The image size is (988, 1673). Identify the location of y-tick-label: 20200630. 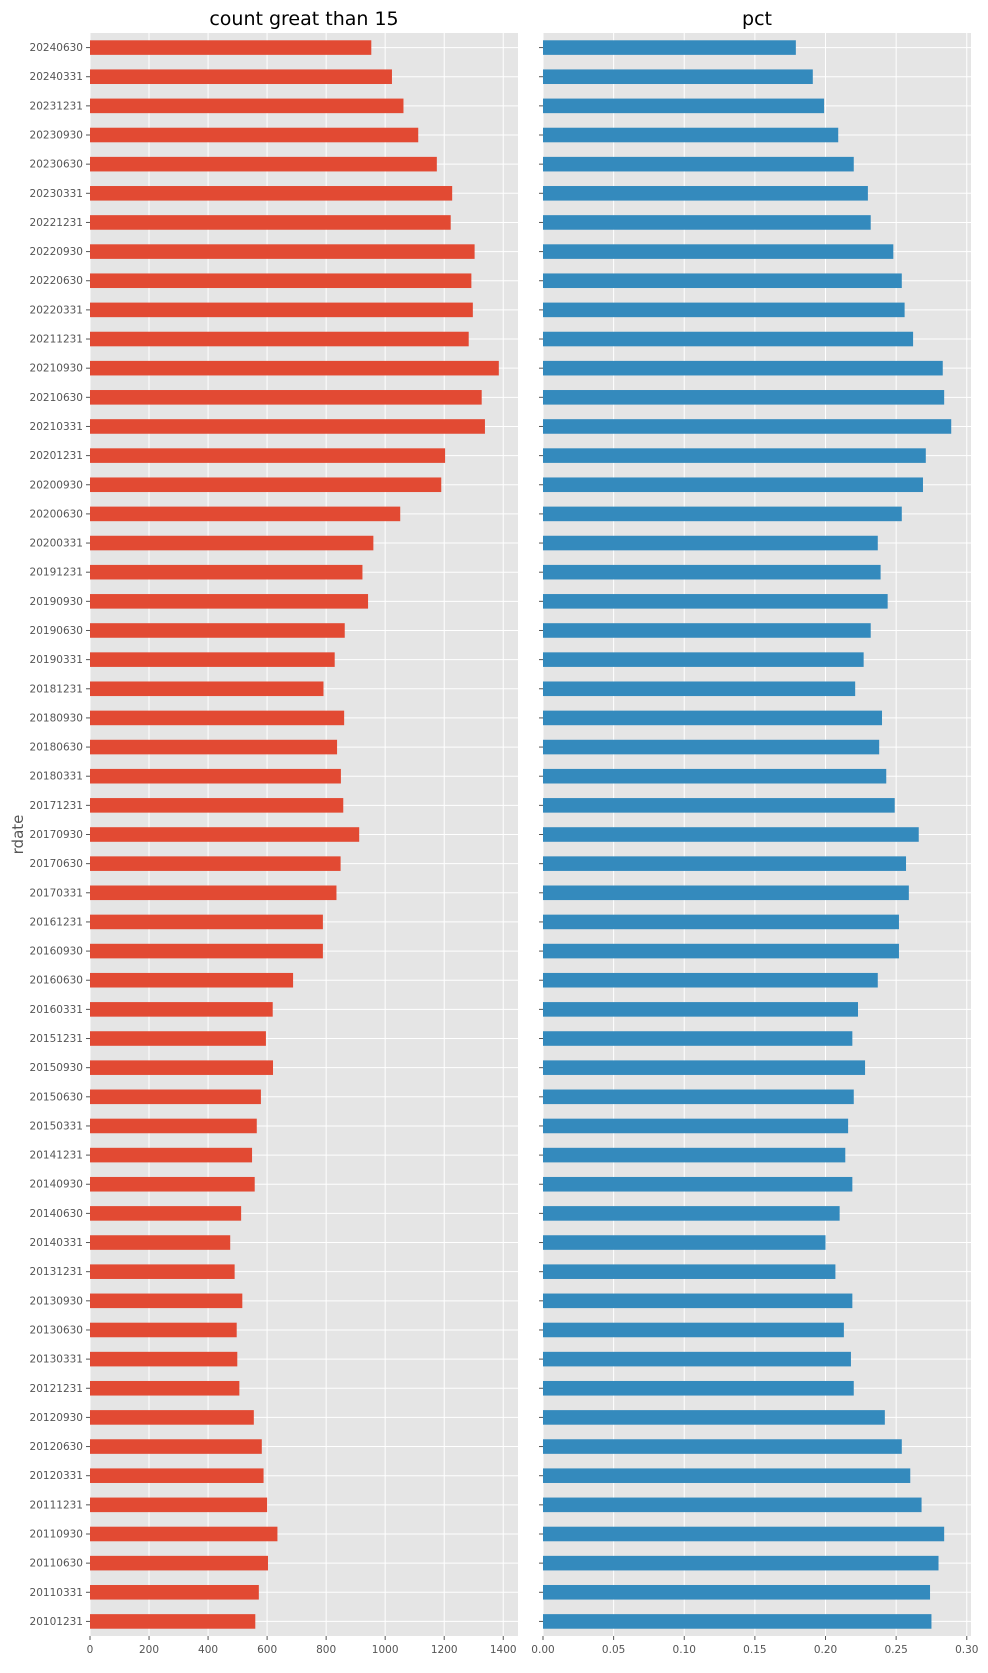
(56, 514).